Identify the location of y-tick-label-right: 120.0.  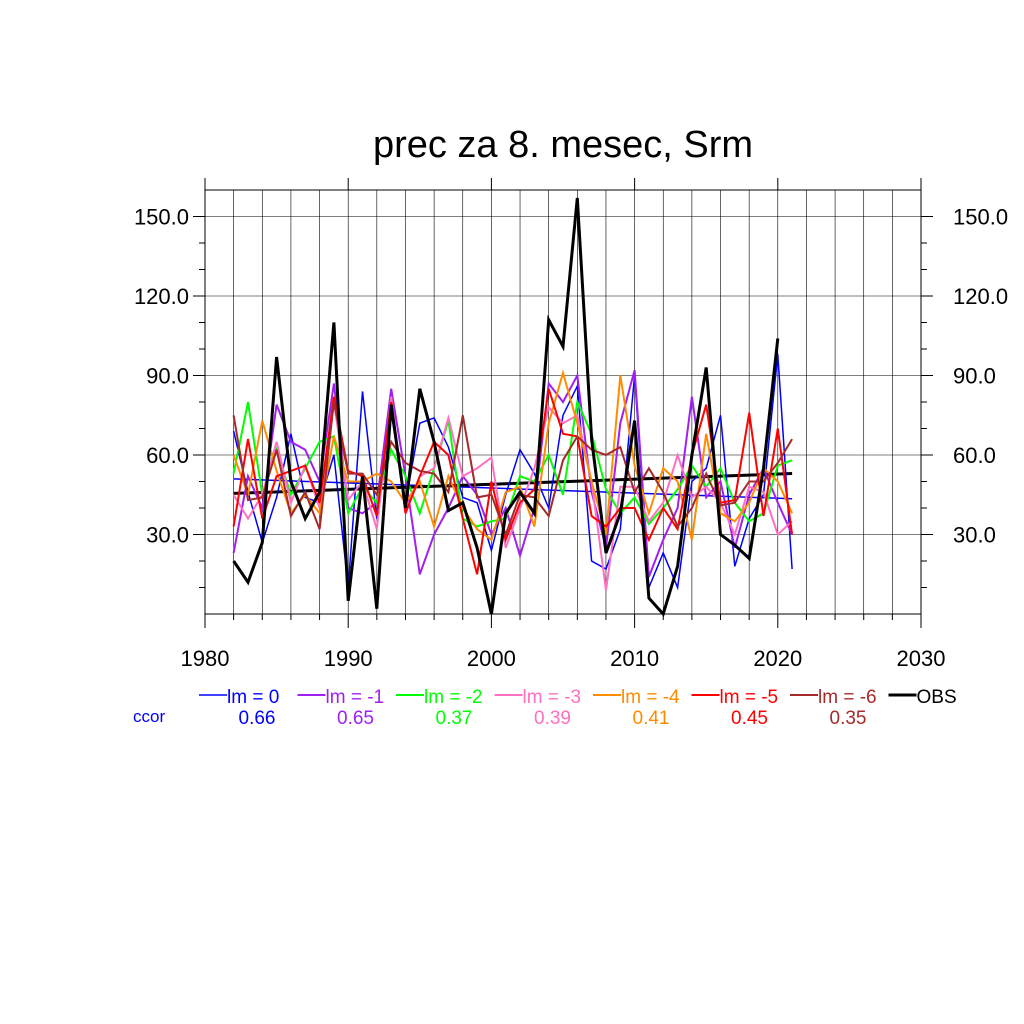
(980, 296).